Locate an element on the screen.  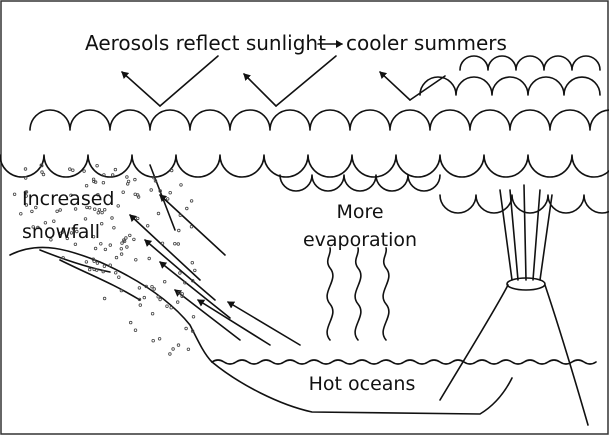
evaporation-label: evaporation is located at coordinates (360, 240).